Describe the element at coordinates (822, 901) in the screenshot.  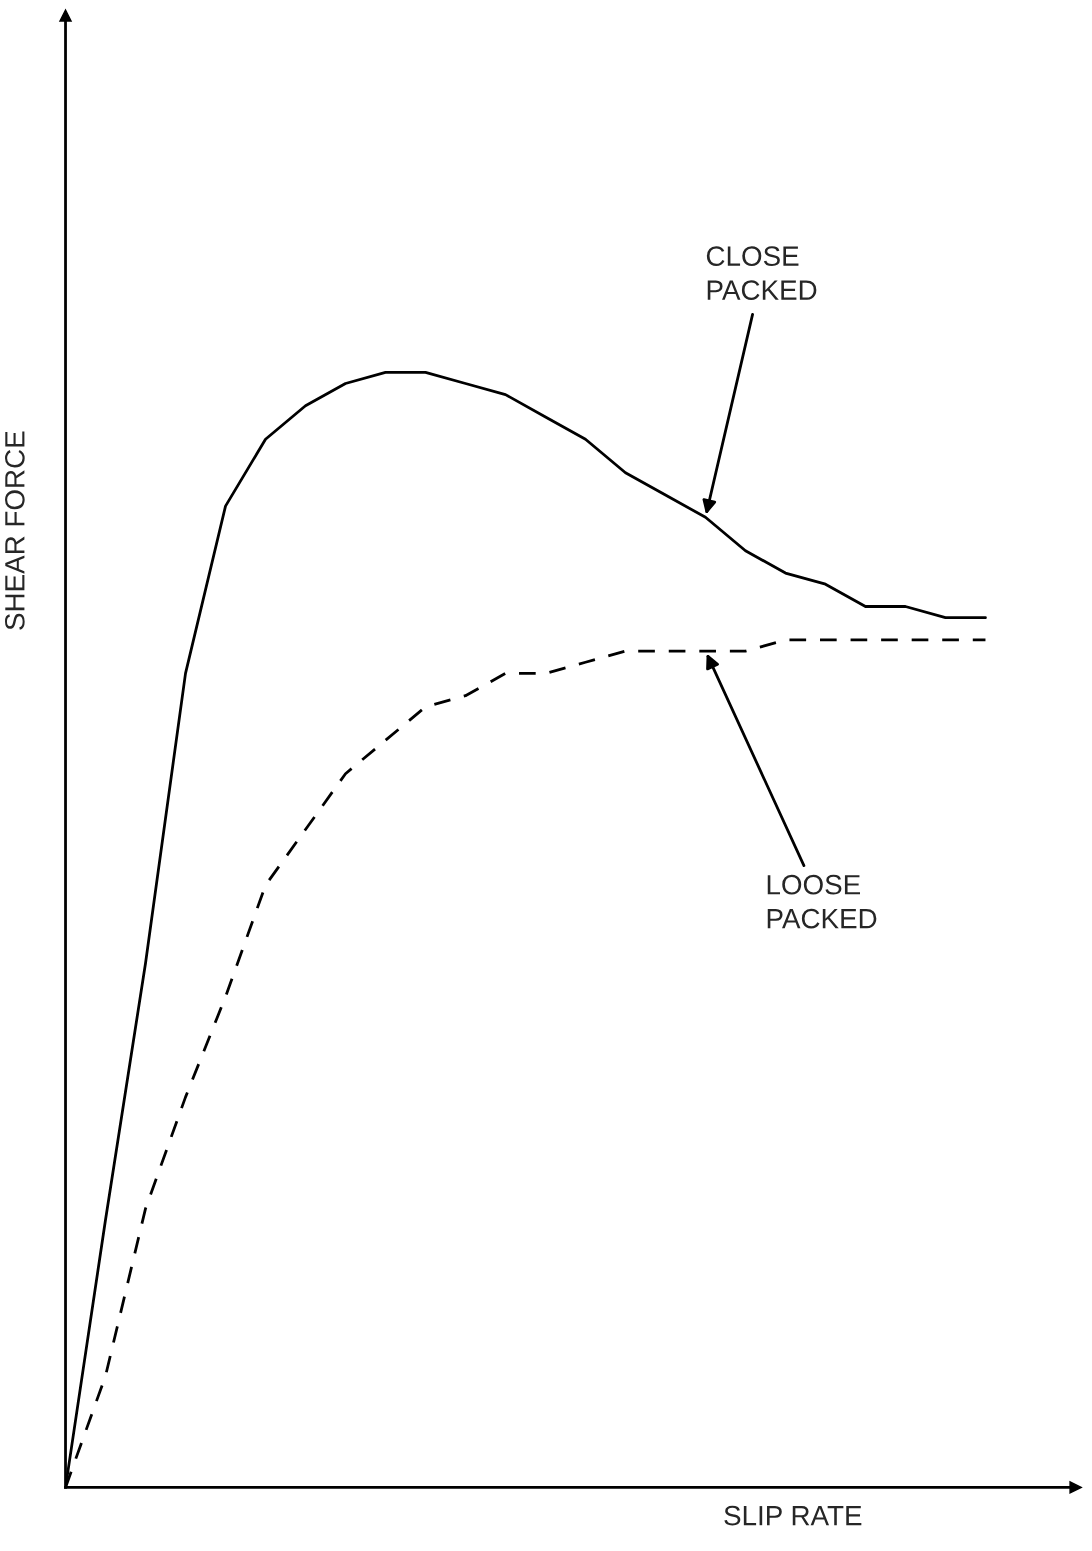
I see `annotation: LOOSE PACKED` at that location.